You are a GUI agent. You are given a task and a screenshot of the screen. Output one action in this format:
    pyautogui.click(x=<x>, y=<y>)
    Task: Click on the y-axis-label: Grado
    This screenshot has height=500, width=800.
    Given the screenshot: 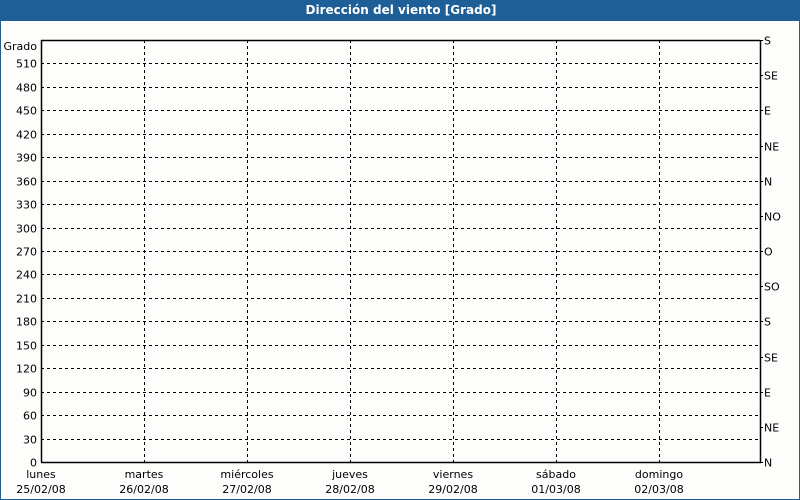 What is the action you would take?
    pyautogui.click(x=21, y=46)
    